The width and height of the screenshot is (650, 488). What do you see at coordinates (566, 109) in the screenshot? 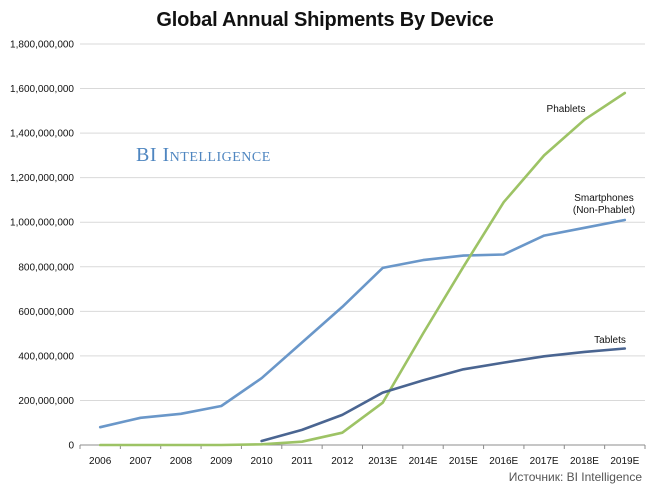
I see `series-label: Phablets` at bounding box center [566, 109].